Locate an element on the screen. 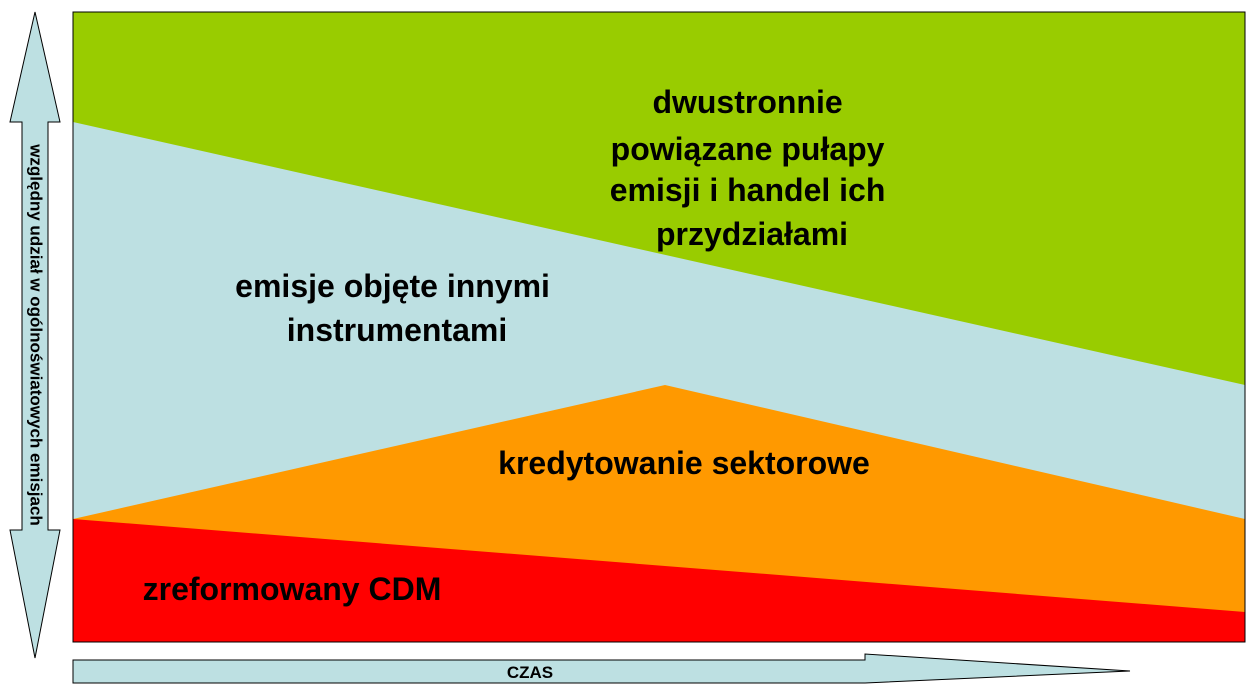  label-line: instrumentami is located at coordinates (397, 330).